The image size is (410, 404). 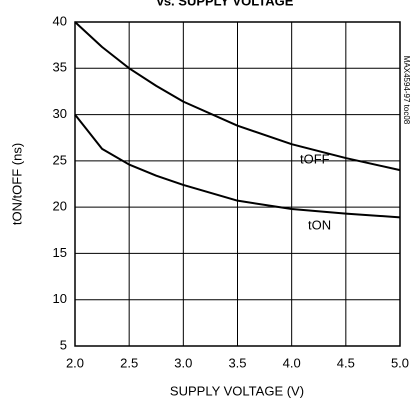 I want to click on x-tick-label: 2.5, so click(x=129, y=362).